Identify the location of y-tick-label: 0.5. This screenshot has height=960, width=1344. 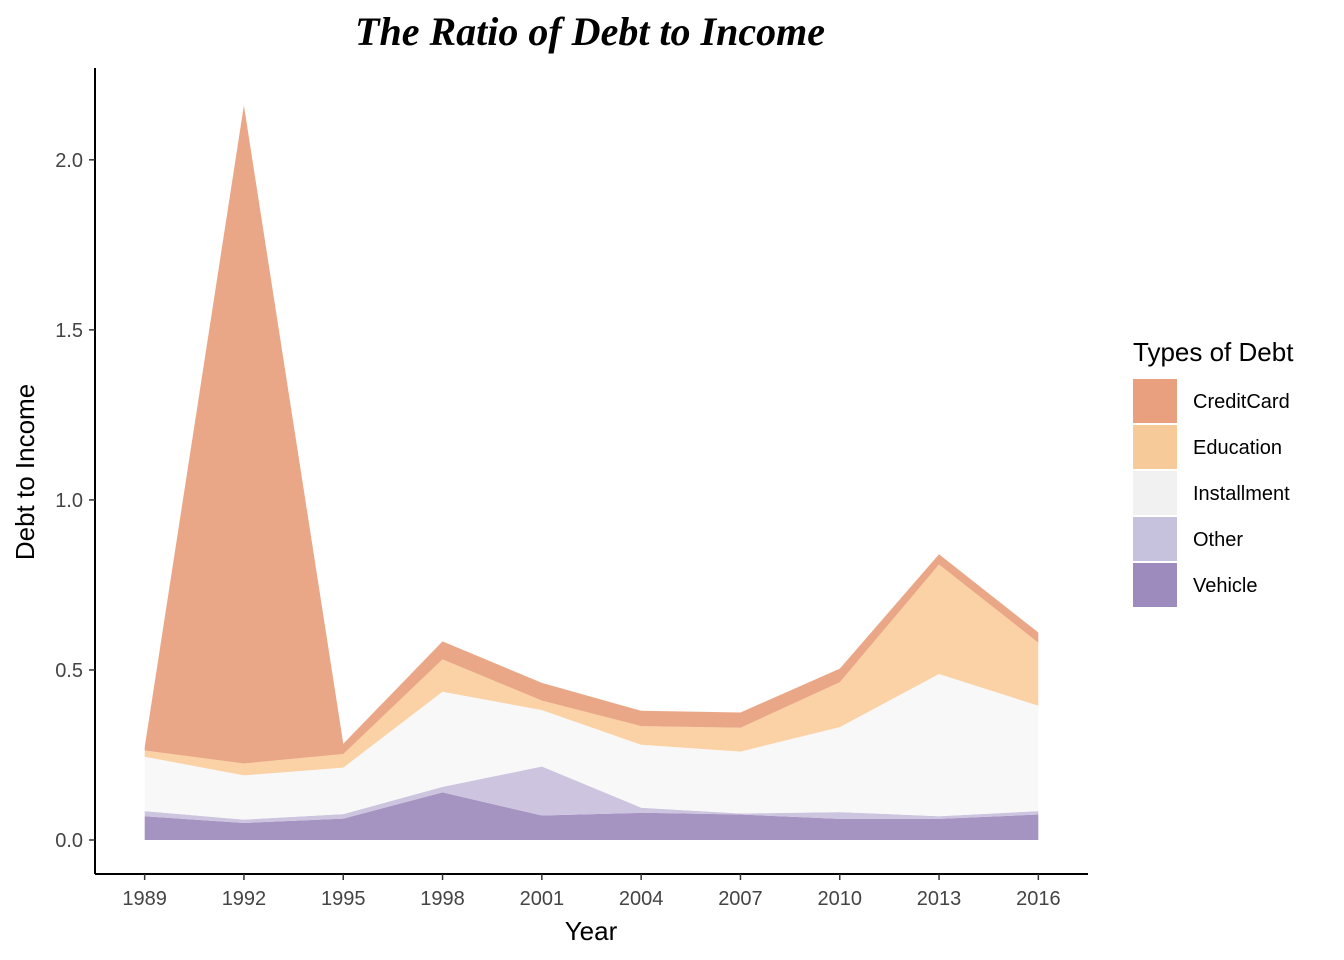
(69, 671).